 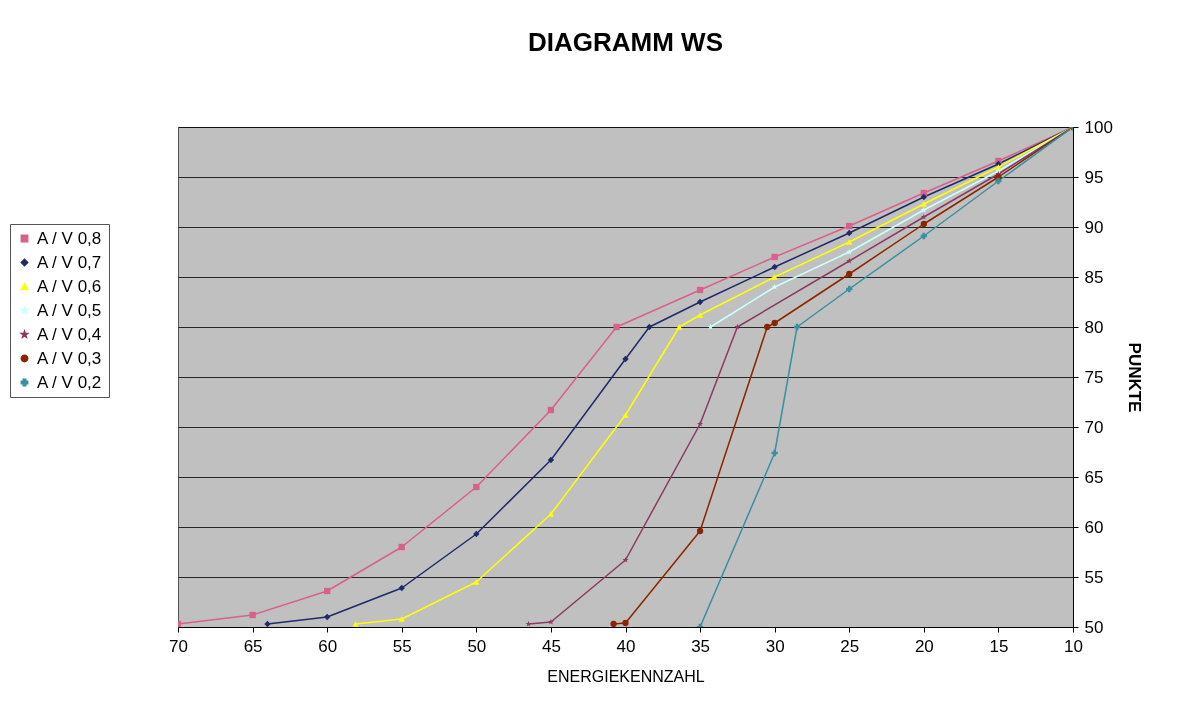 I want to click on y-tick-label: 100, so click(x=1098, y=127).